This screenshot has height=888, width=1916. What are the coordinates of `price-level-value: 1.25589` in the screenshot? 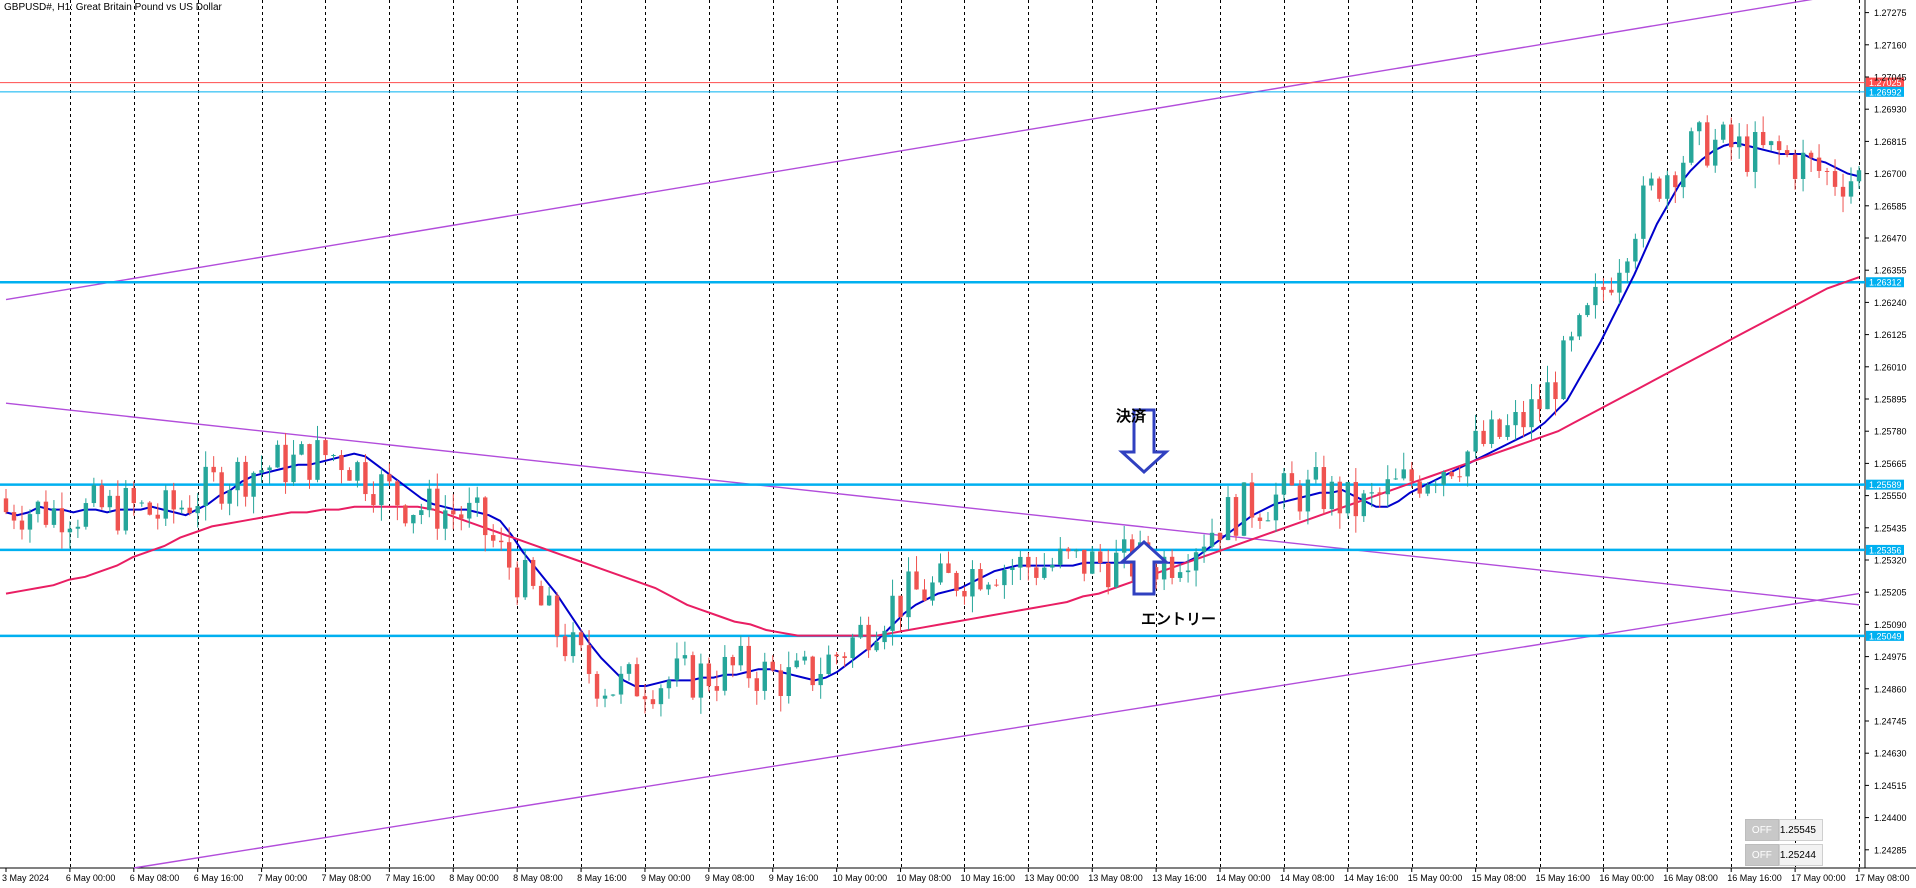 It's located at (1885, 485).